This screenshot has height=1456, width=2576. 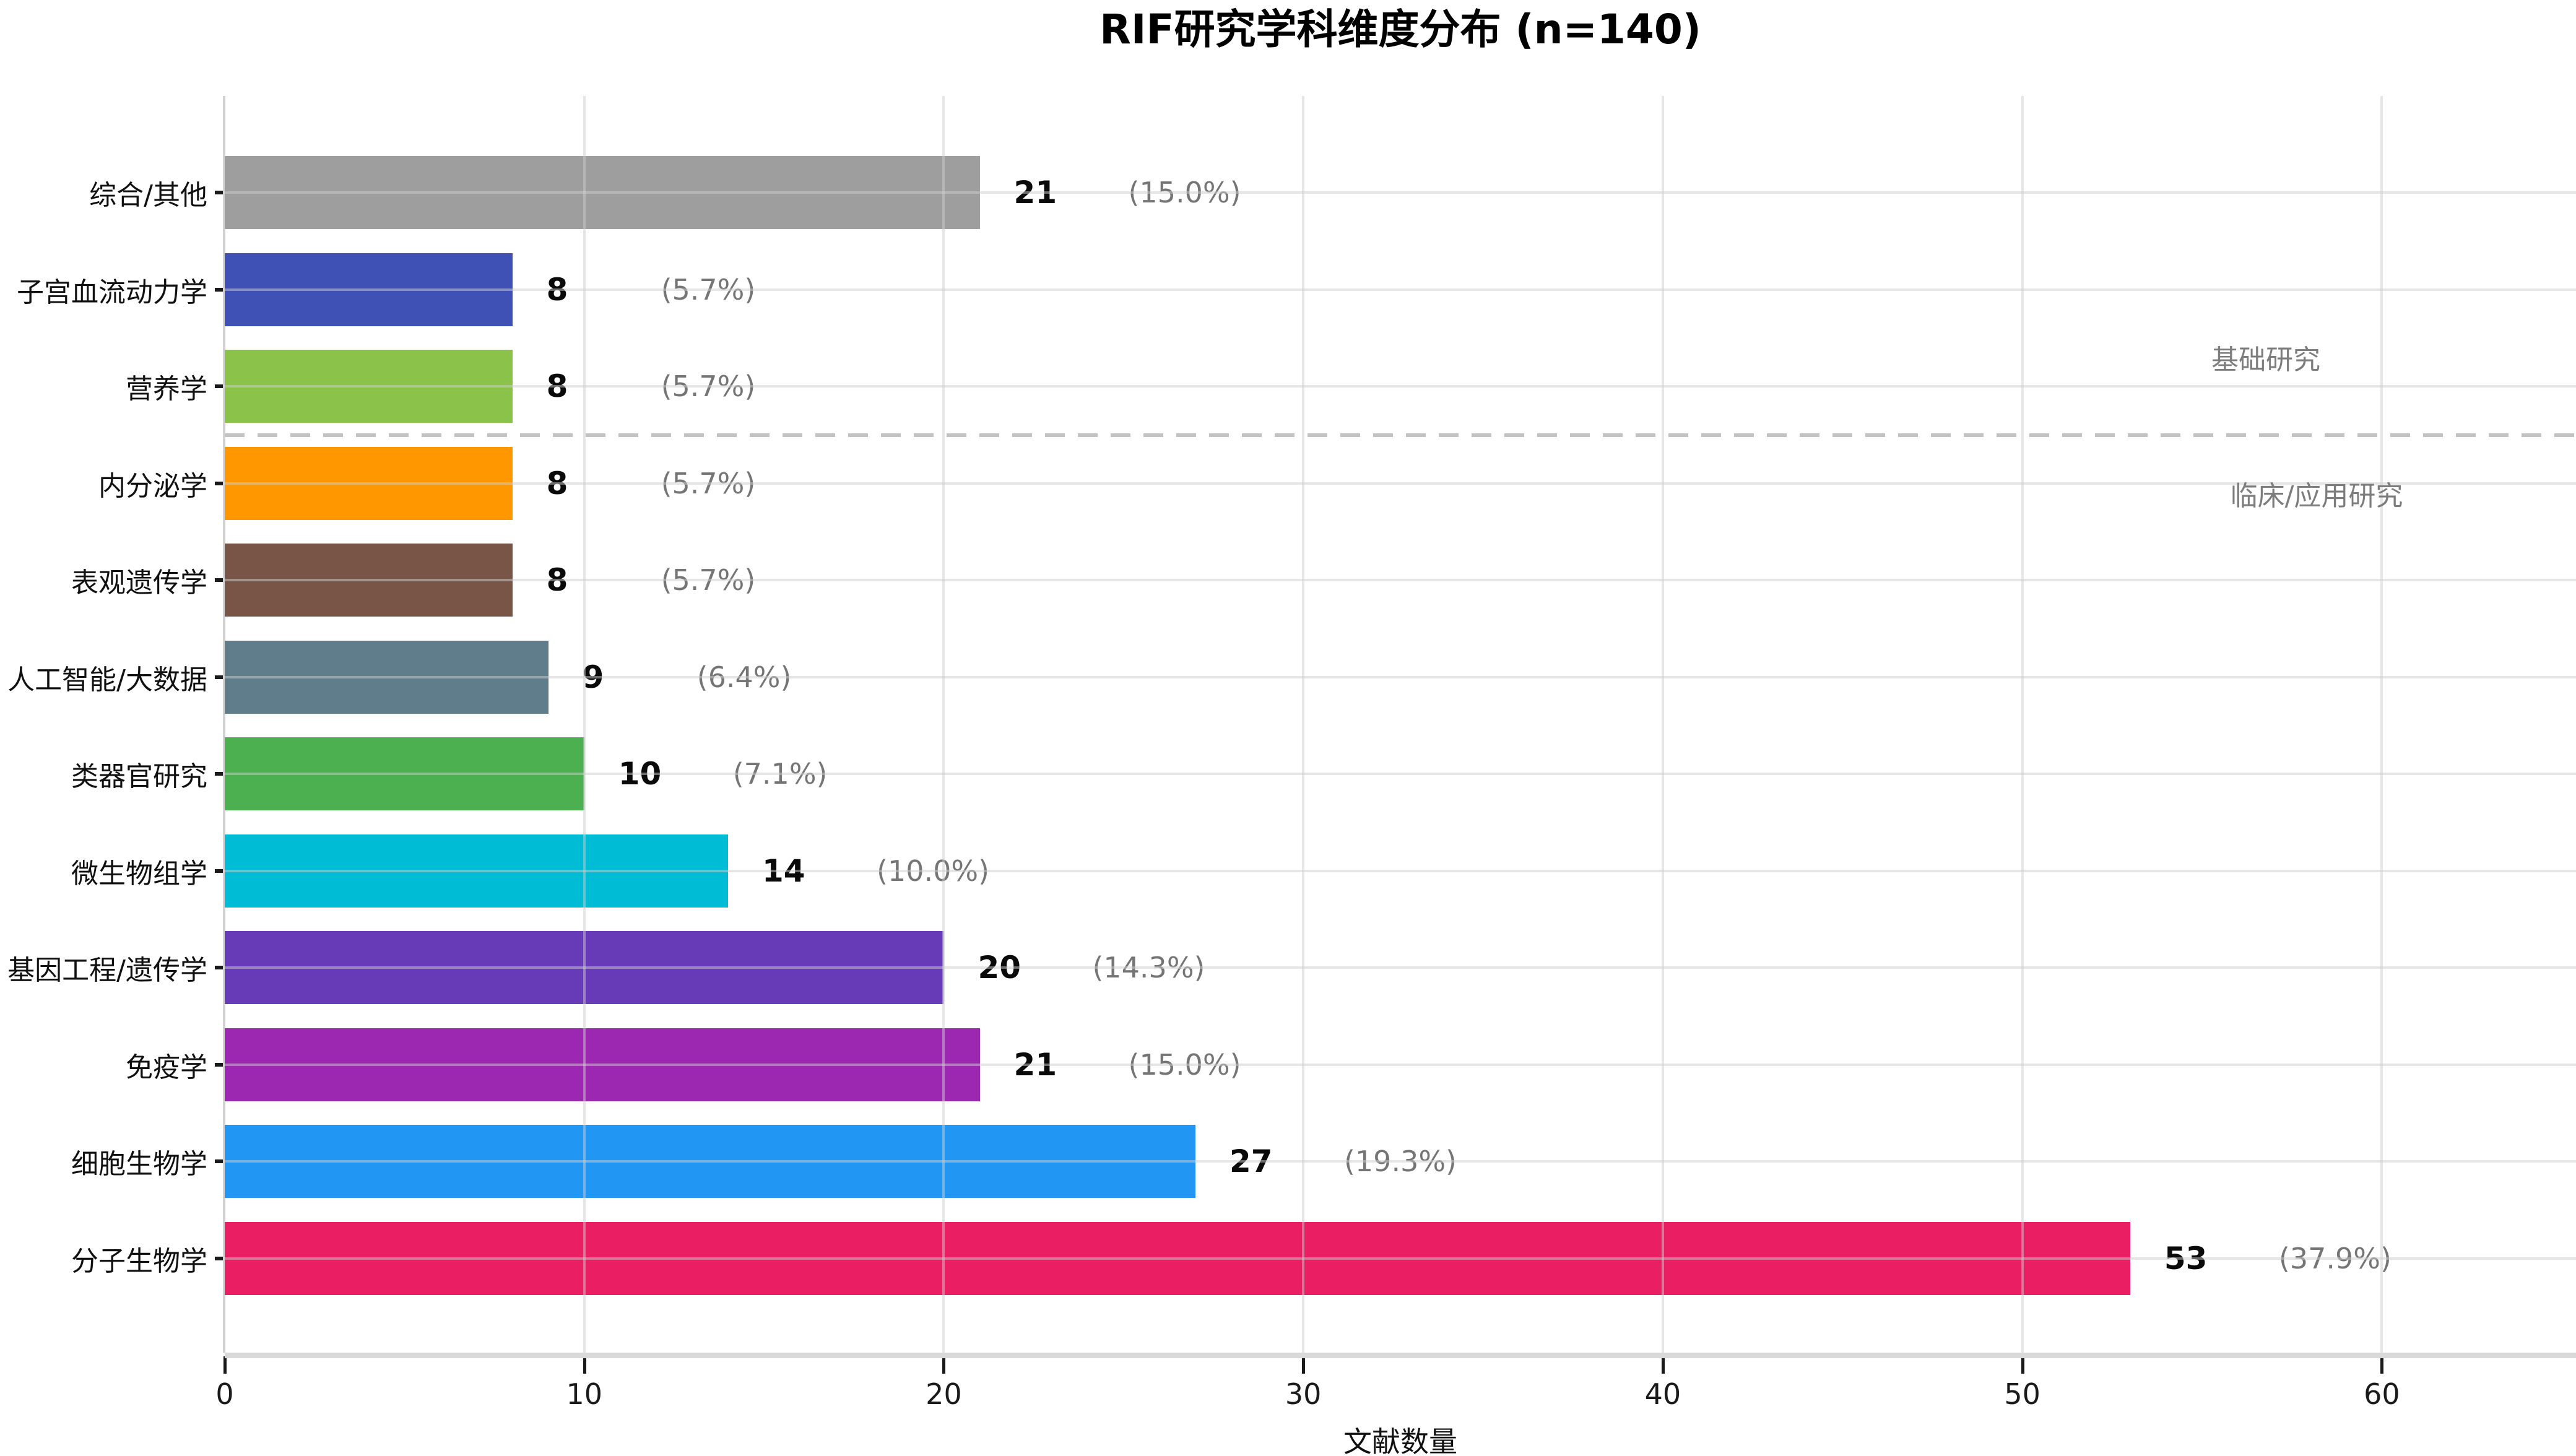 What do you see at coordinates (166, 1067) in the screenshot?
I see `y-axis-label: 免疫学` at bounding box center [166, 1067].